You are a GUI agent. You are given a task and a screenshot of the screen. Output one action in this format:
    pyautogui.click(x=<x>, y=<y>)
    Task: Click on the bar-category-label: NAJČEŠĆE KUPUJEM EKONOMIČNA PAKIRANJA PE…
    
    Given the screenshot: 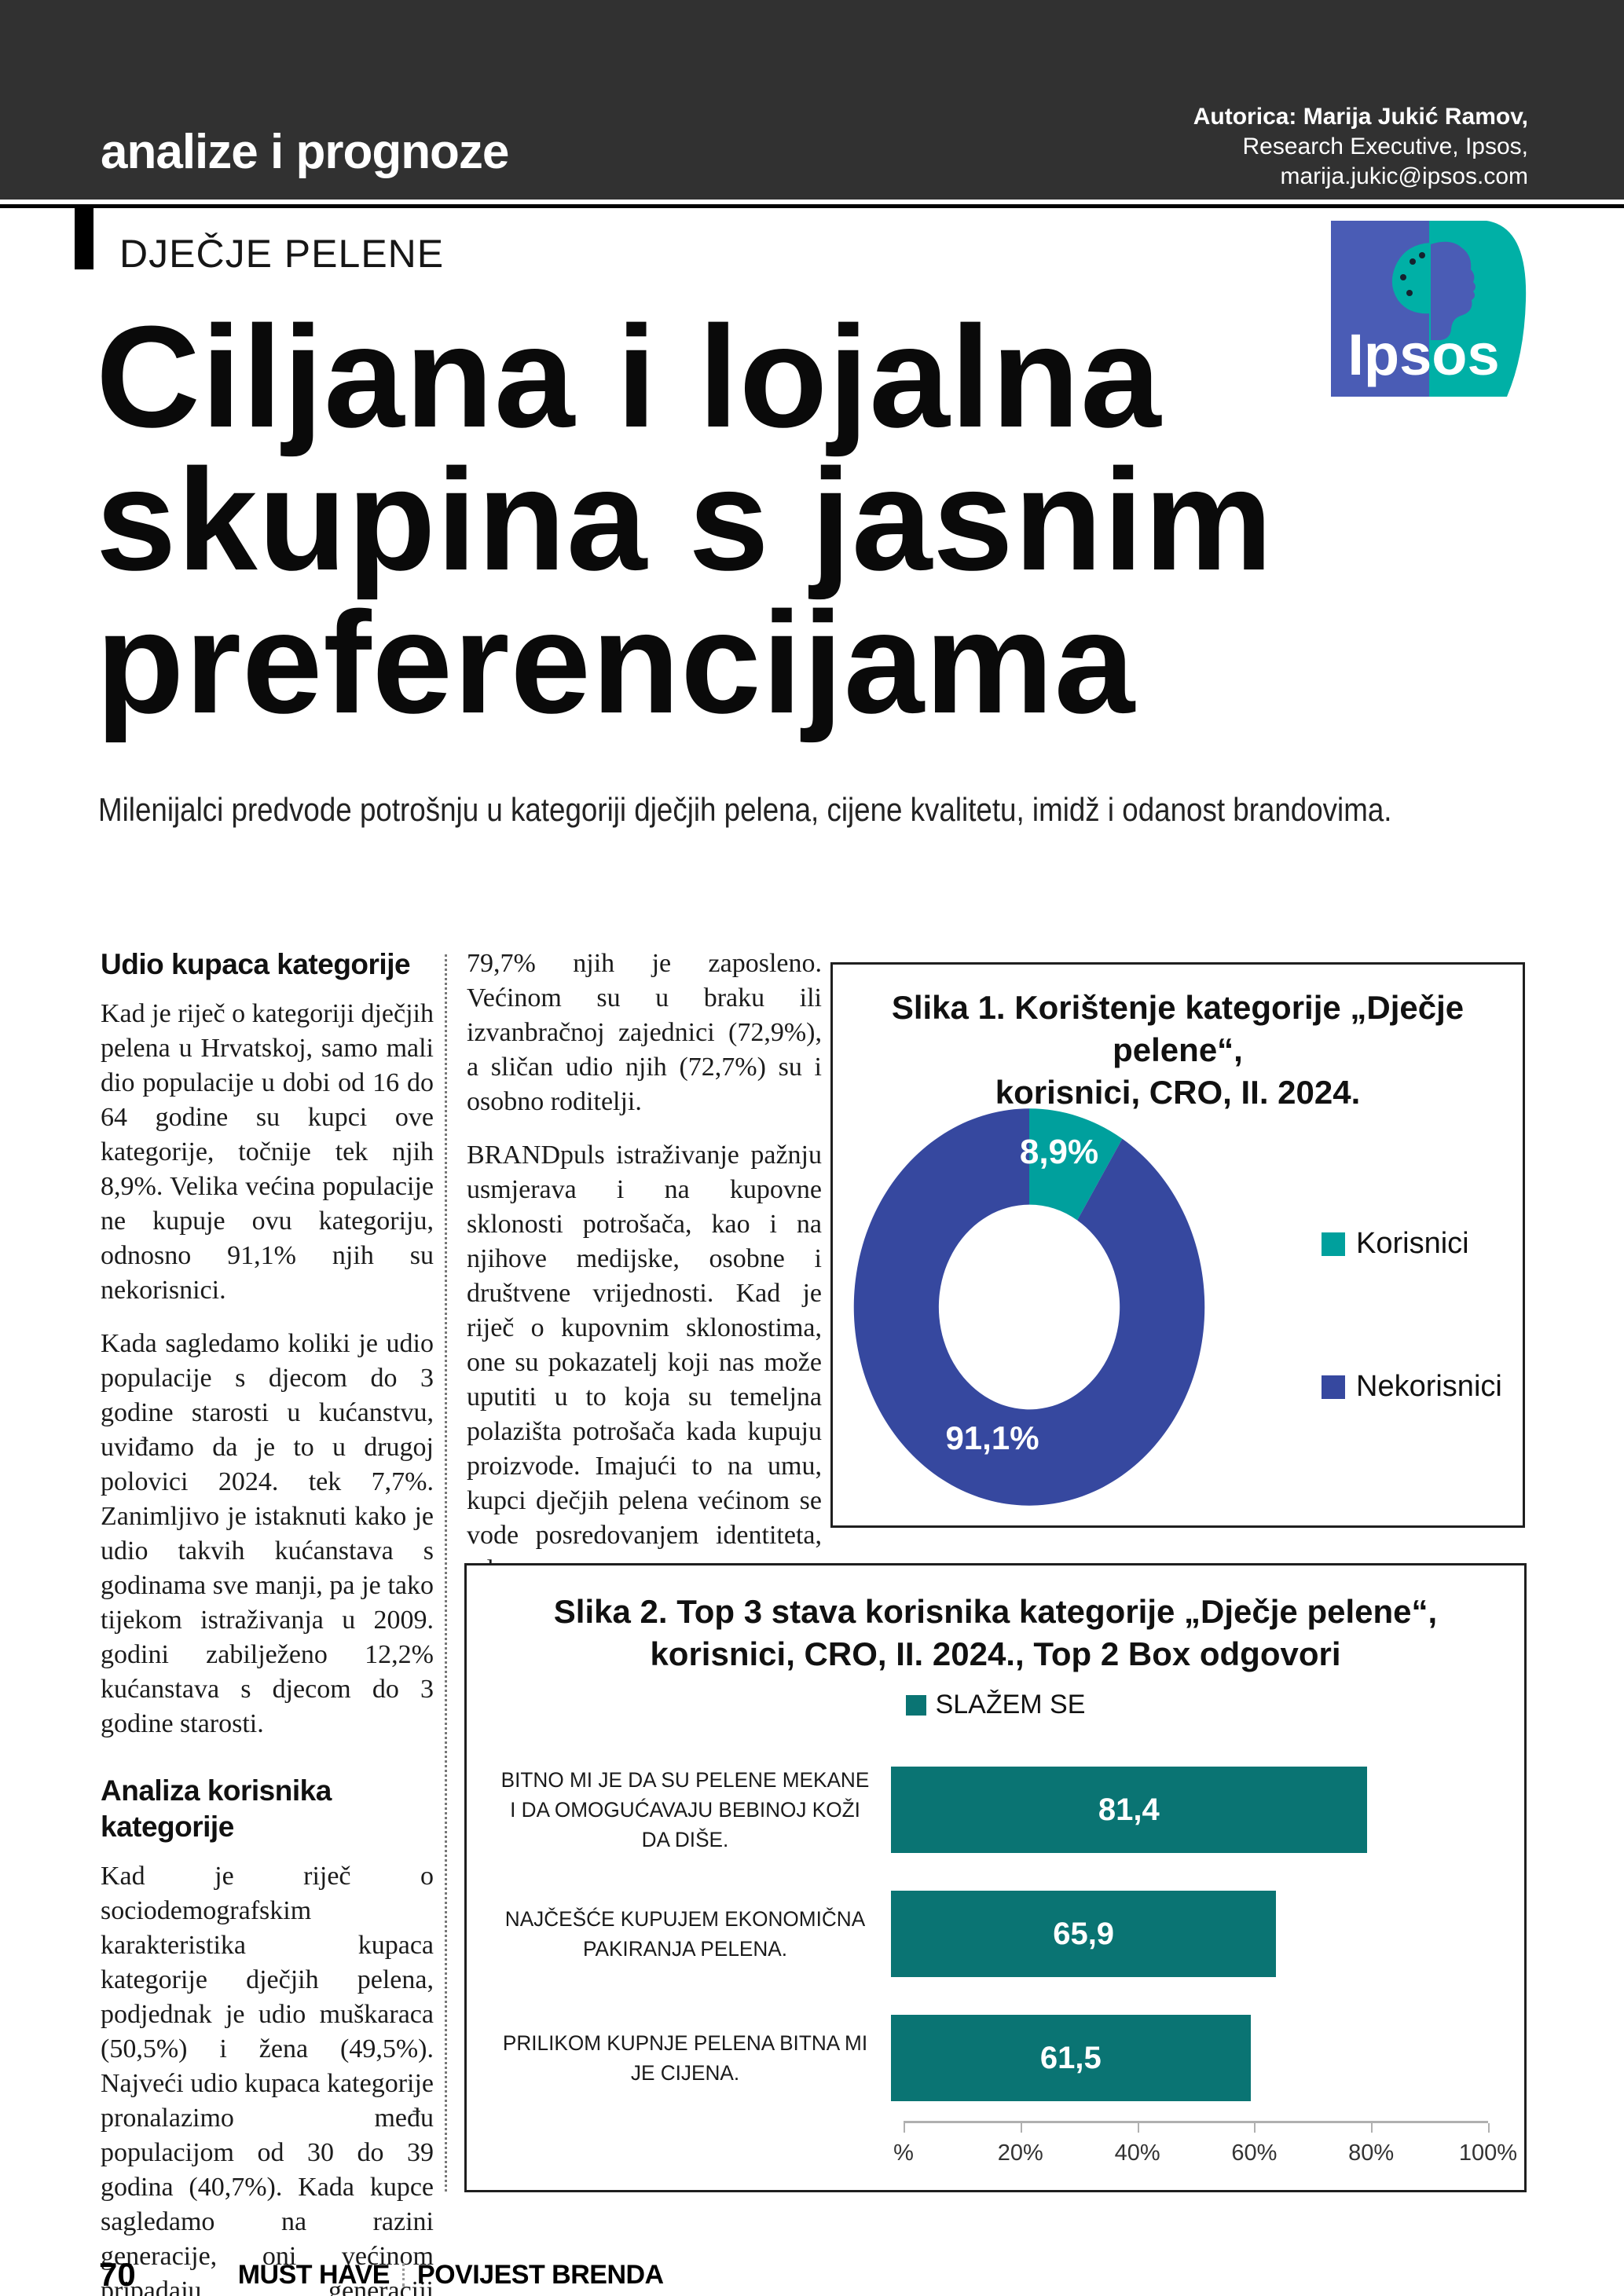 What is the action you would take?
    pyautogui.click(x=685, y=1934)
    